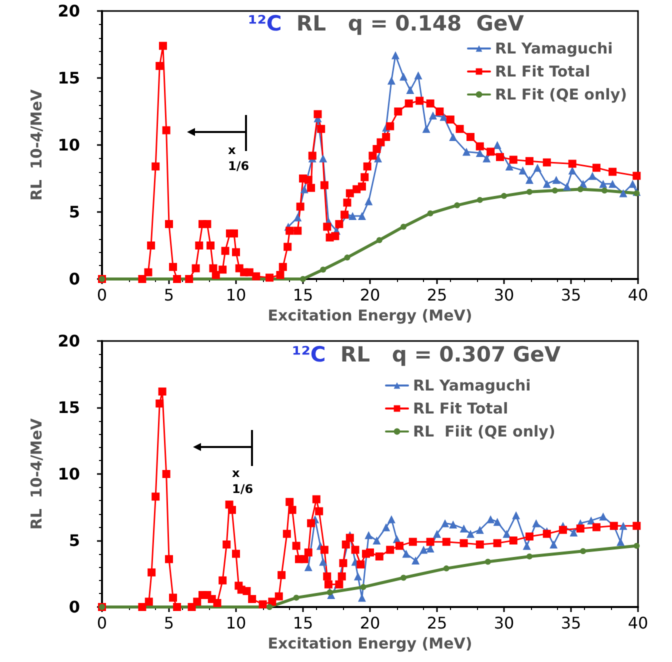  I want to click on legend-label: RL Fit (QE only), so click(561, 95).